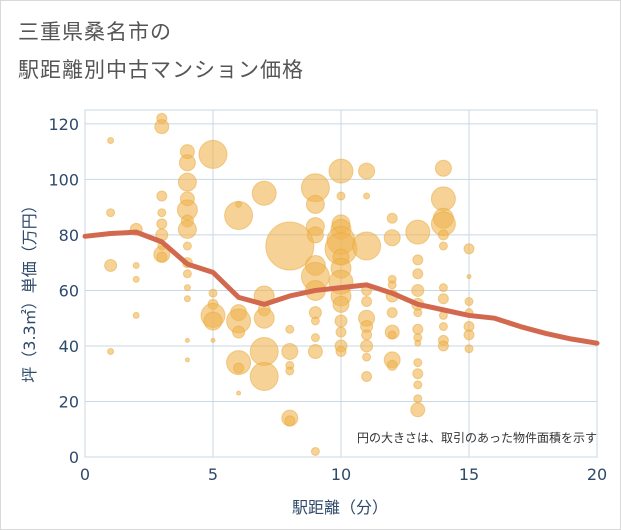 The width and height of the screenshot is (621, 530). What do you see at coordinates (69, 401) in the screenshot?
I see `y-tick-label: 20` at bounding box center [69, 401].